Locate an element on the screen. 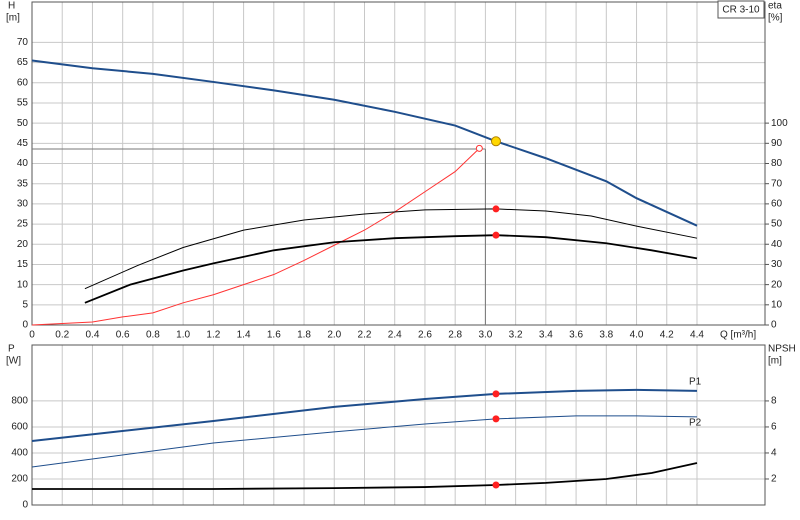 This screenshot has width=800, height=520. y2-tick-label: 10 is located at coordinates (777, 304).